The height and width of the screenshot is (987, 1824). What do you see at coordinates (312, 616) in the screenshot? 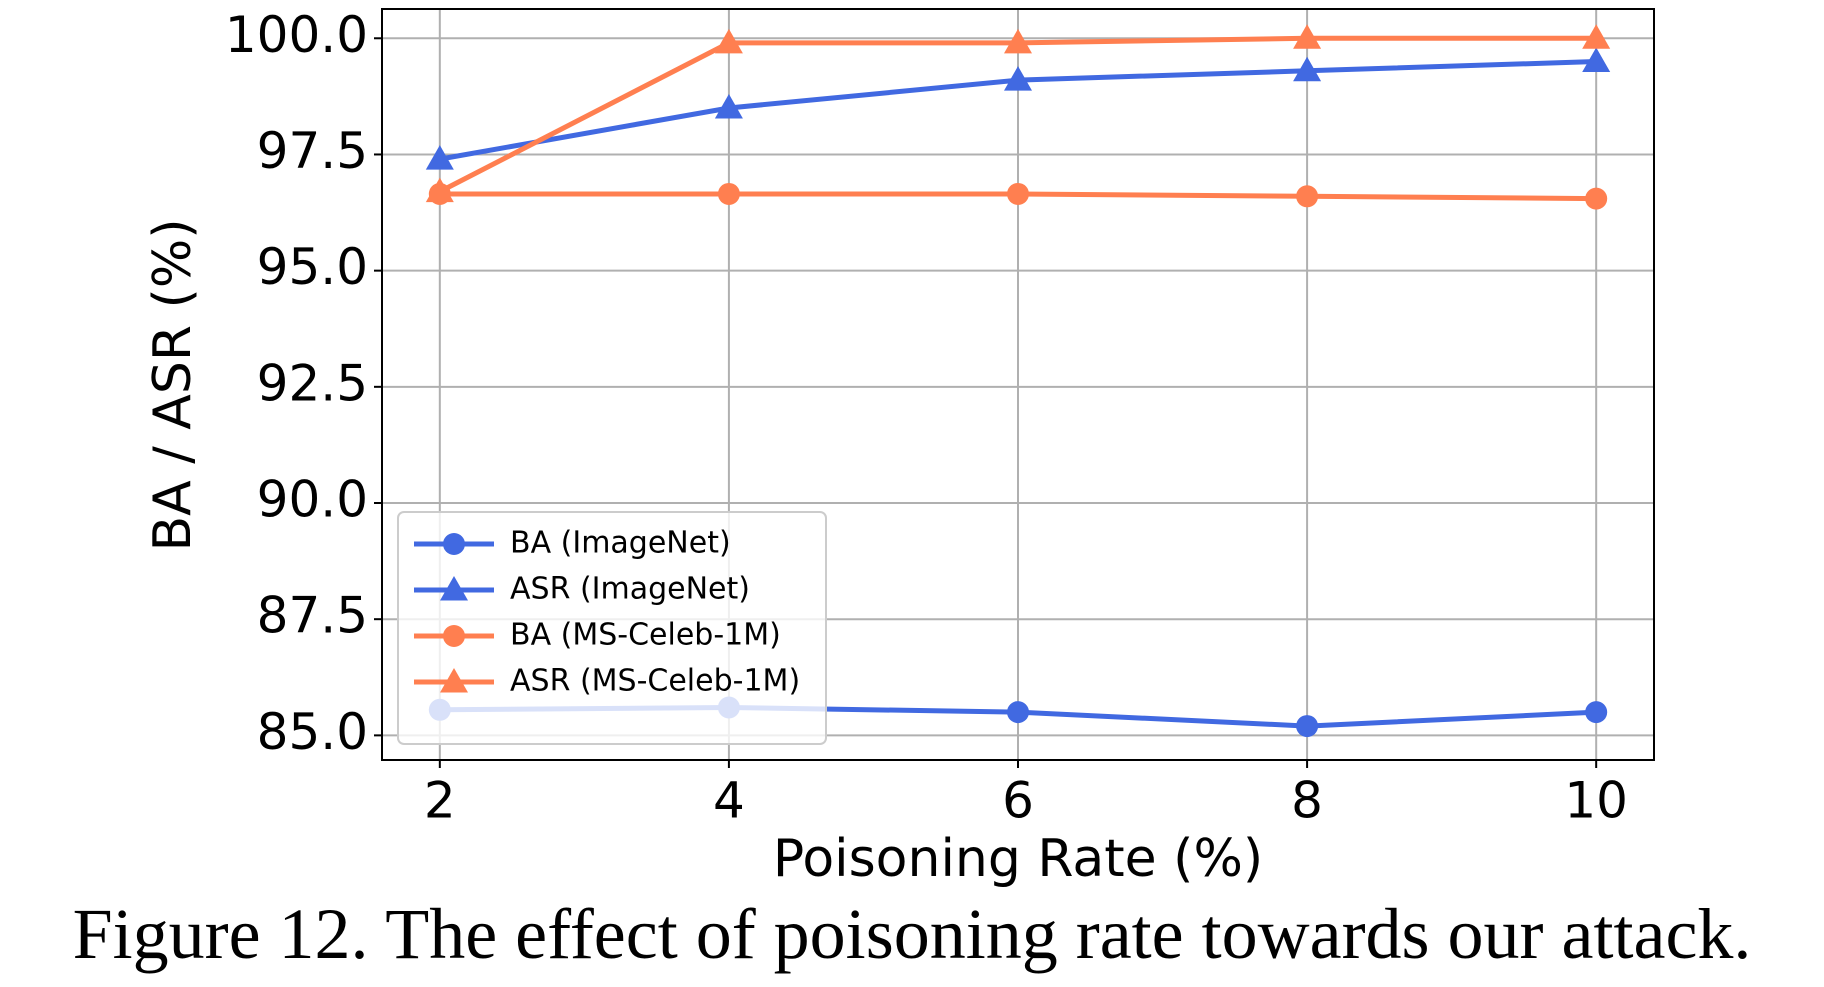
I see `y-tick-label: 87.5` at bounding box center [312, 616].